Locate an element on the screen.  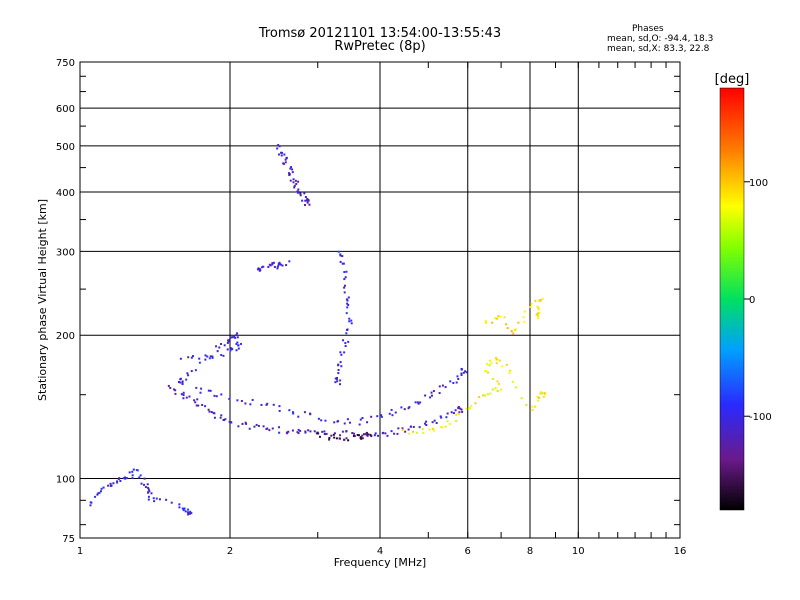
chart-title: Tromsø 20121101 13:54:00-13:55:43 is located at coordinates (380, 33).